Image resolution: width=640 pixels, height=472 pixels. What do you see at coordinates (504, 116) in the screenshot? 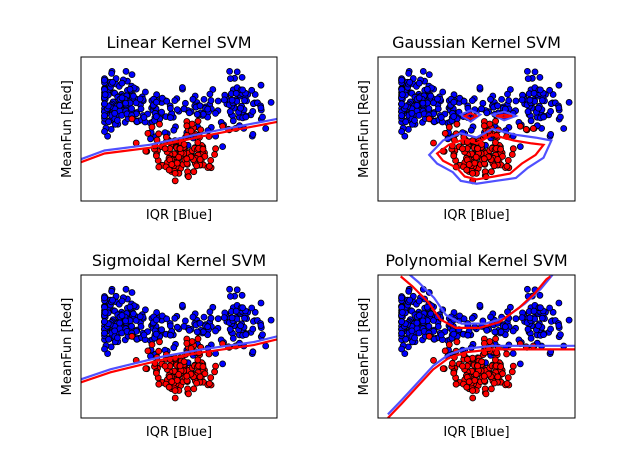
I see `decision-island-red` at bounding box center [504, 116].